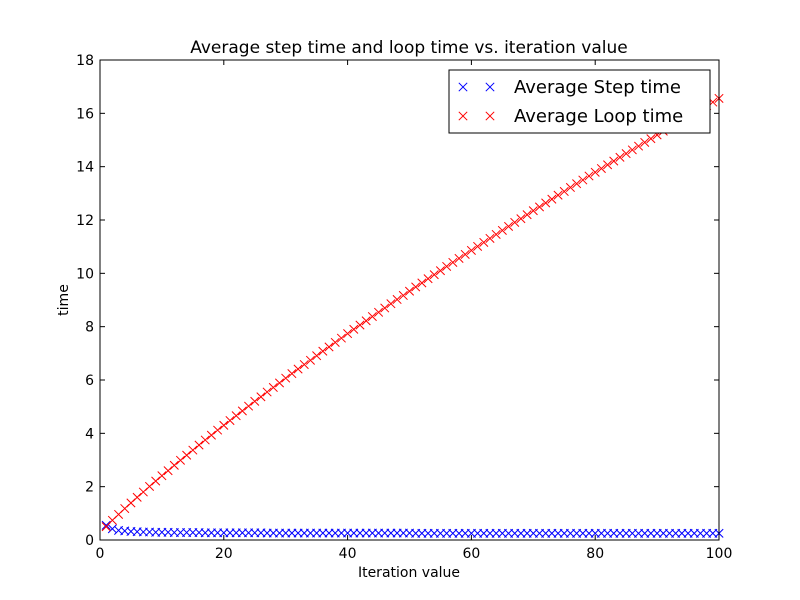 This screenshot has height=600, width=800. I want to click on y-tick-label: 4, so click(89, 434).